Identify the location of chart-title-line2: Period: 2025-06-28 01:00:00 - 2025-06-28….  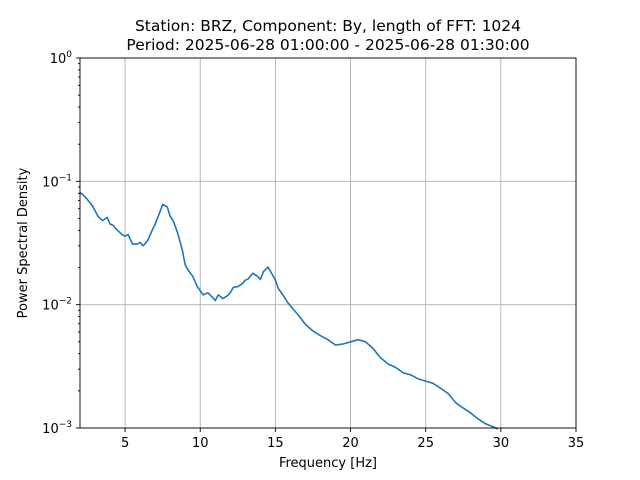
(327, 45).